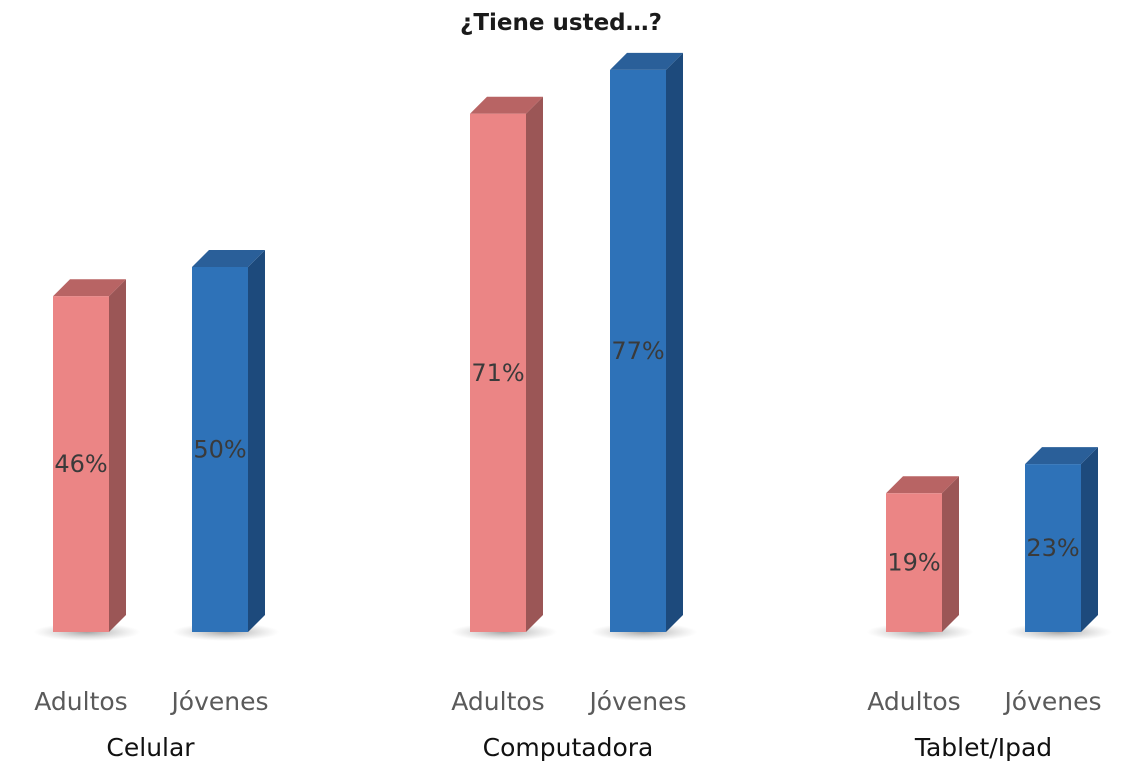  What do you see at coordinates (218, 701) in the screenshot?
I see `series-label-celular-jovenes: Jóvenes` at bounding box center [218, 701].